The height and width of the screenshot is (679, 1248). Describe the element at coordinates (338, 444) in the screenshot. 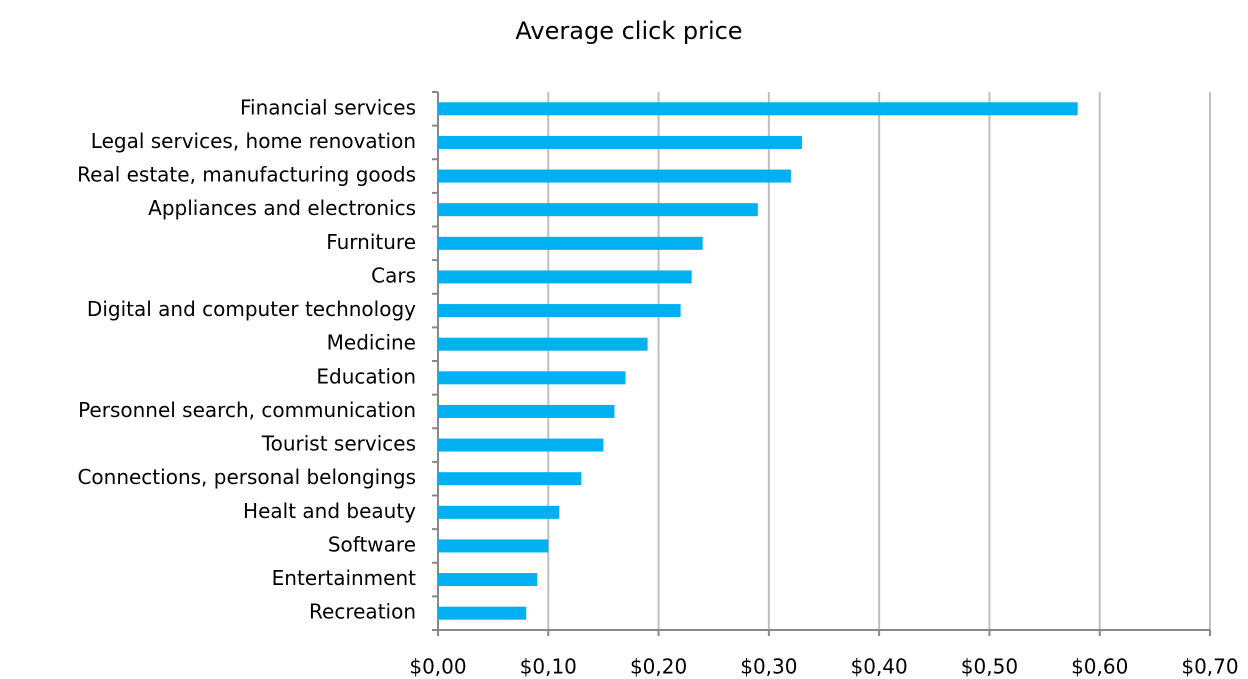

I see `y-tick-label: Tourist services` at that location.